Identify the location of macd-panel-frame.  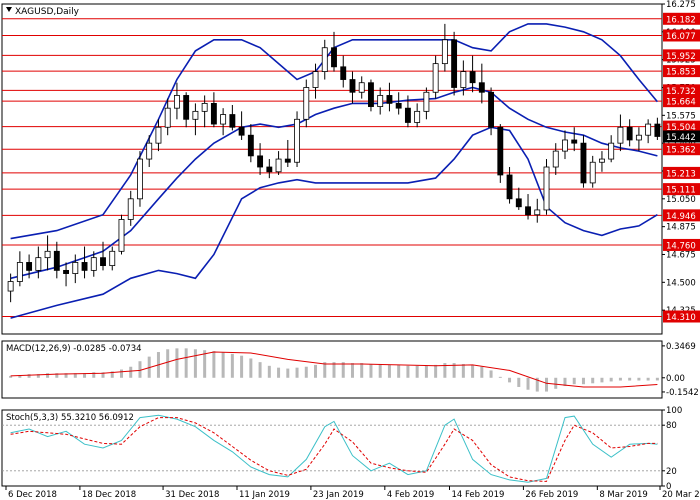
(332, 369).